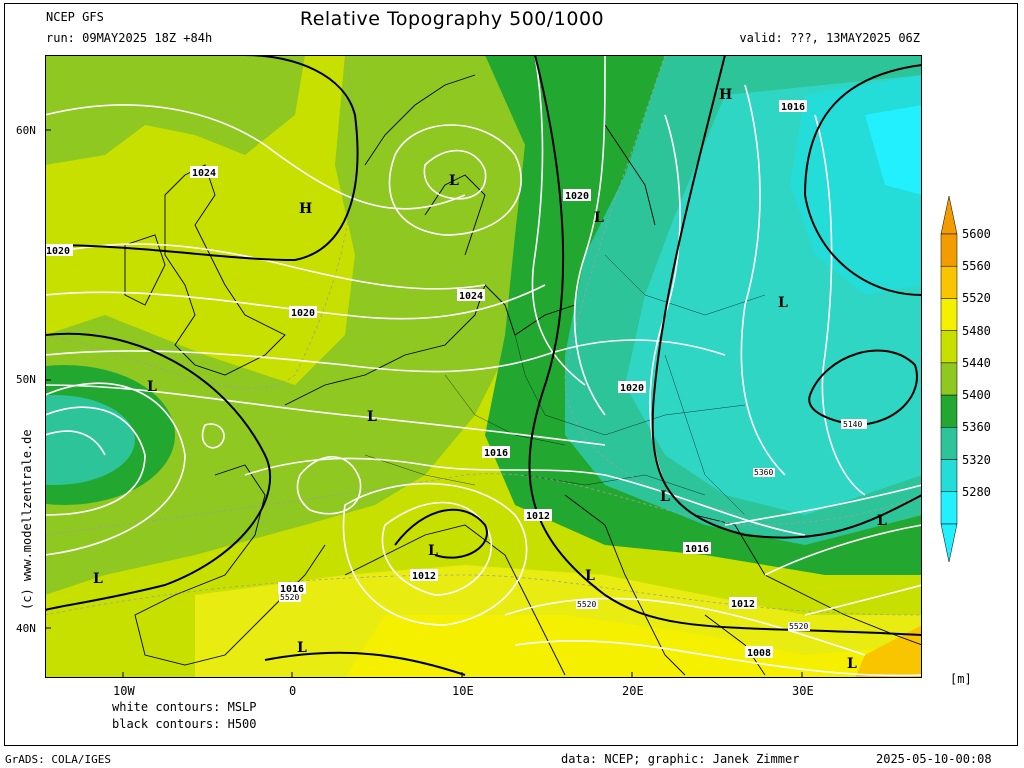 The image size is (1024, 768). What do you see at coordinates (26, 379) in the screenshot?
I see `lat-label-50n: 50N` at bounding box center [26, 379].